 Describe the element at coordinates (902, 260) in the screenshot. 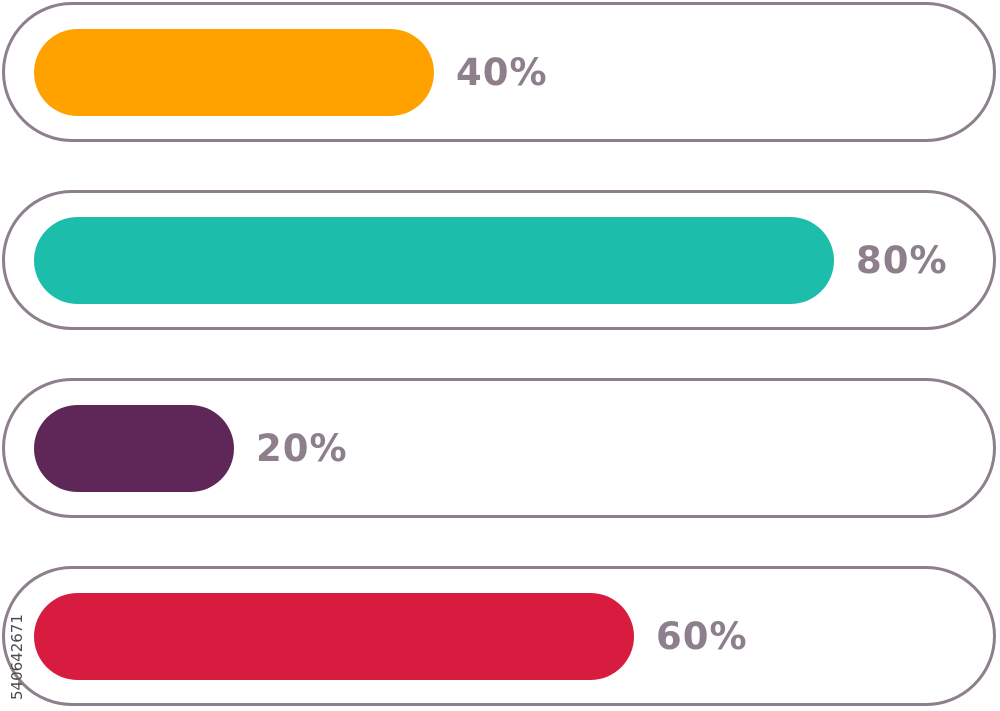

I see `progress-label-2: 80%` at that location.